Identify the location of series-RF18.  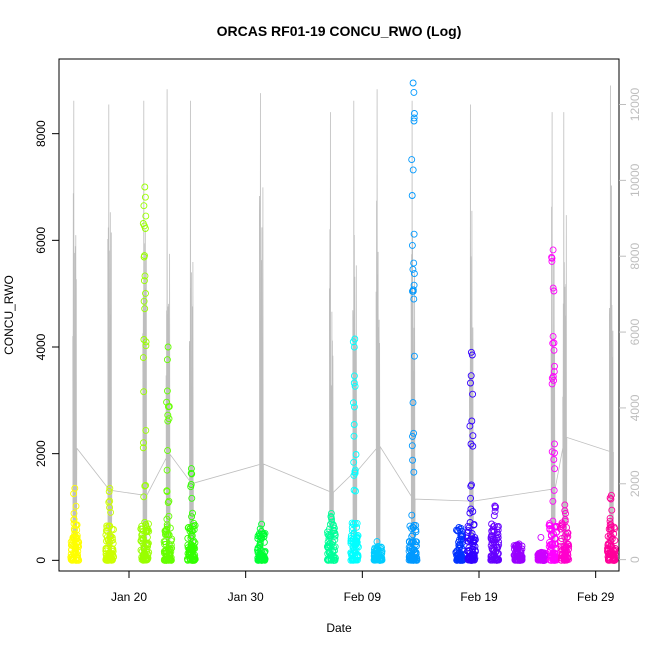
(611, 527).